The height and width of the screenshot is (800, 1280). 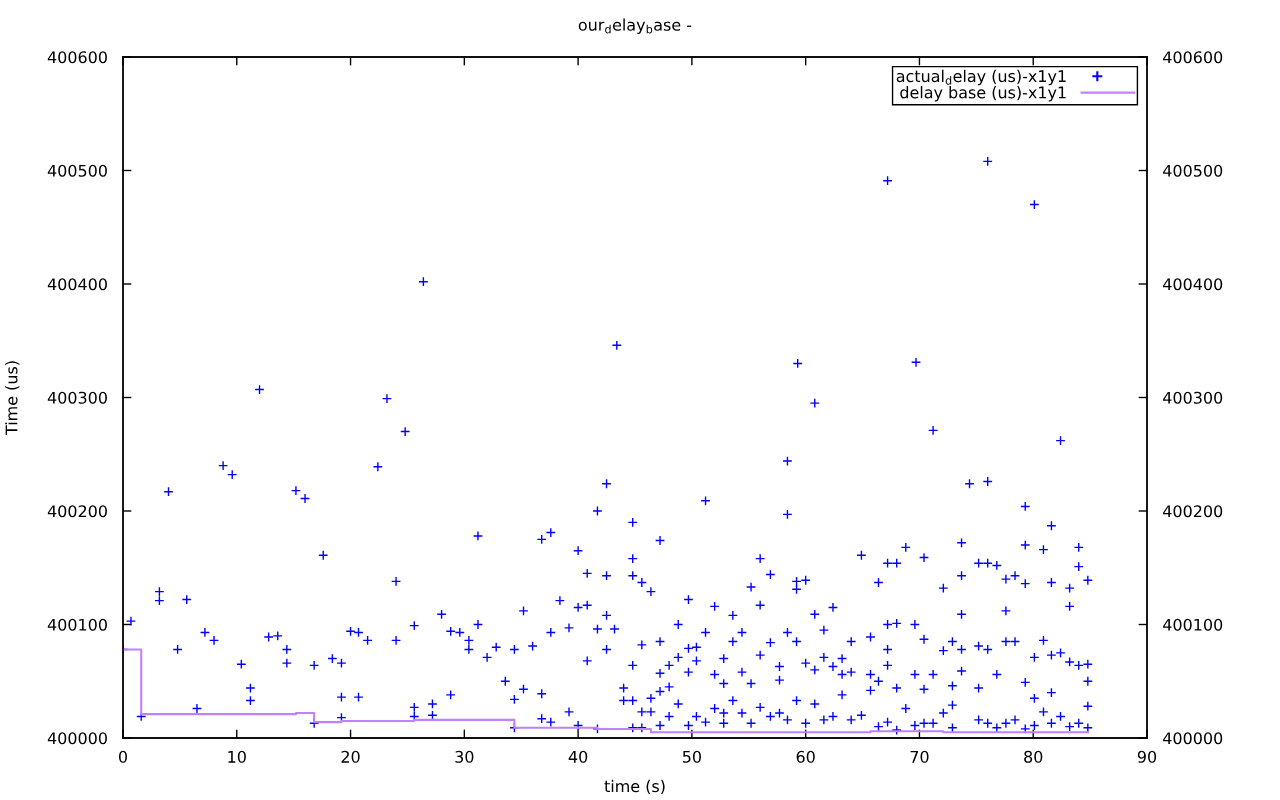 What do you see at coordinates (77, 57) in the screenshot?
I see `y-tick-label: 400600` at bounding box center [77, 57].